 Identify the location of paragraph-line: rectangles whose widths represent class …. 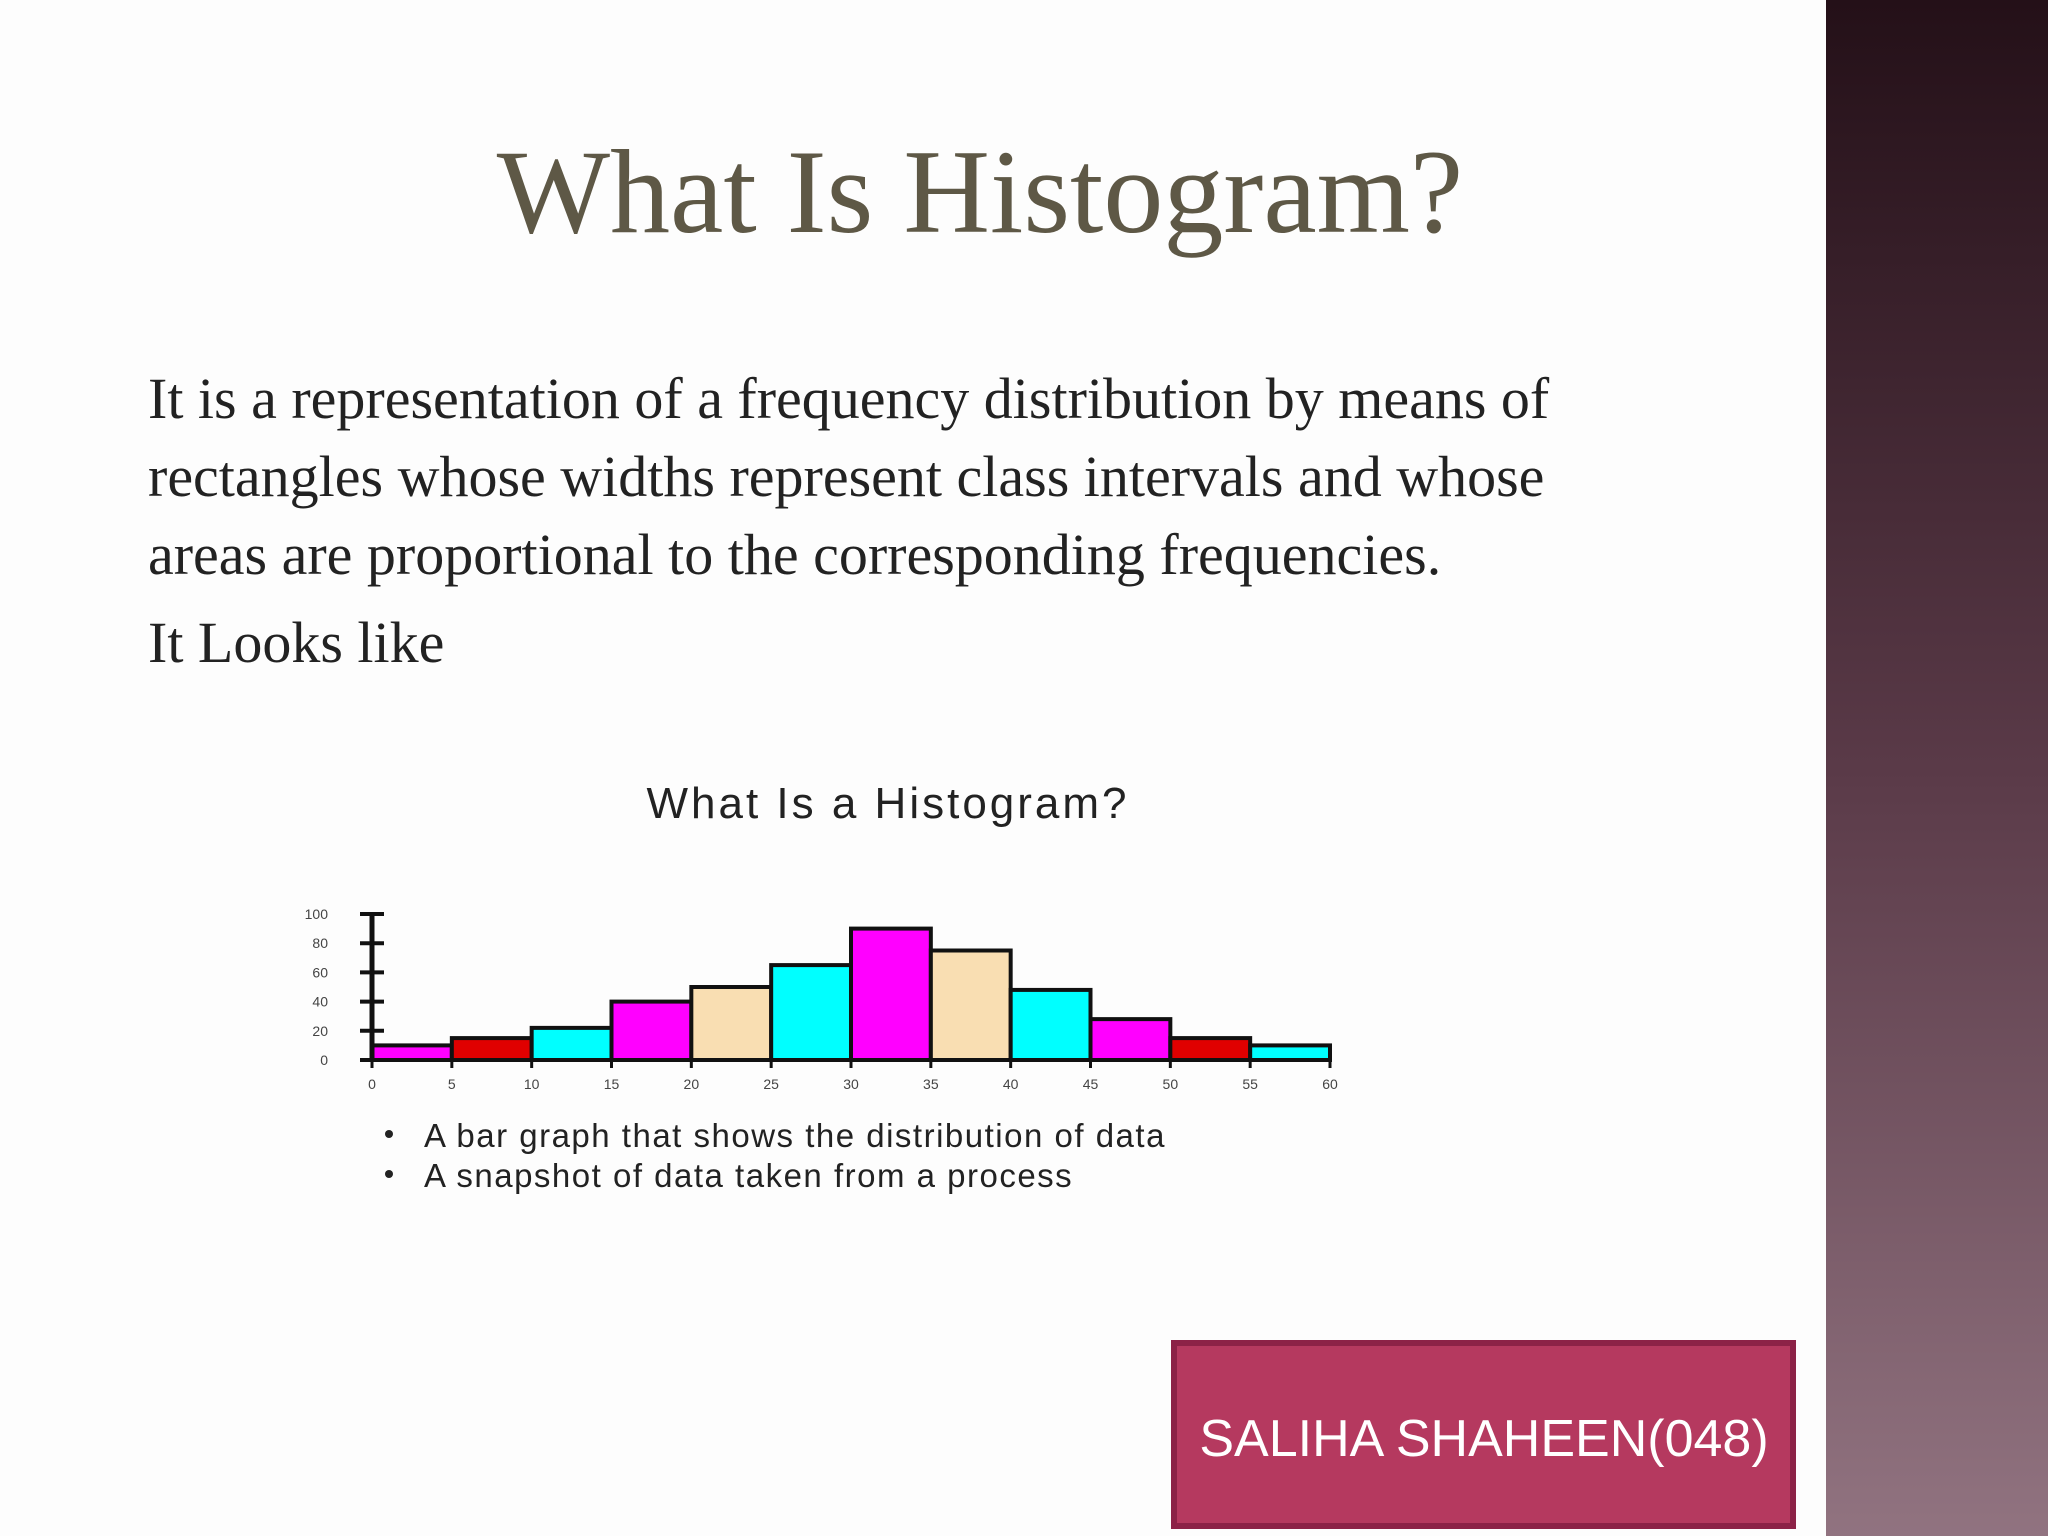
(846, 476).